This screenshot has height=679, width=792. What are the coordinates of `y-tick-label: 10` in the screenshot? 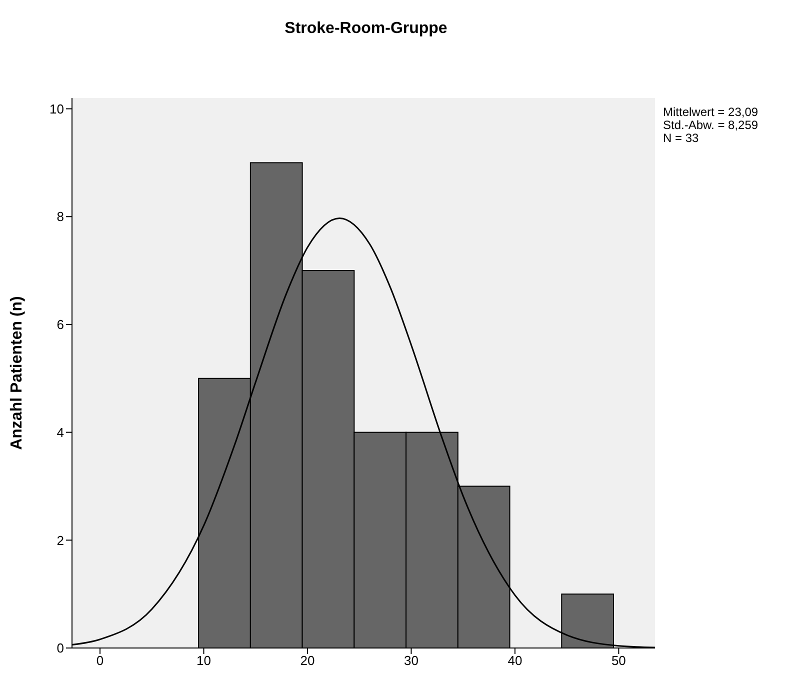 It's located at (57, 108).